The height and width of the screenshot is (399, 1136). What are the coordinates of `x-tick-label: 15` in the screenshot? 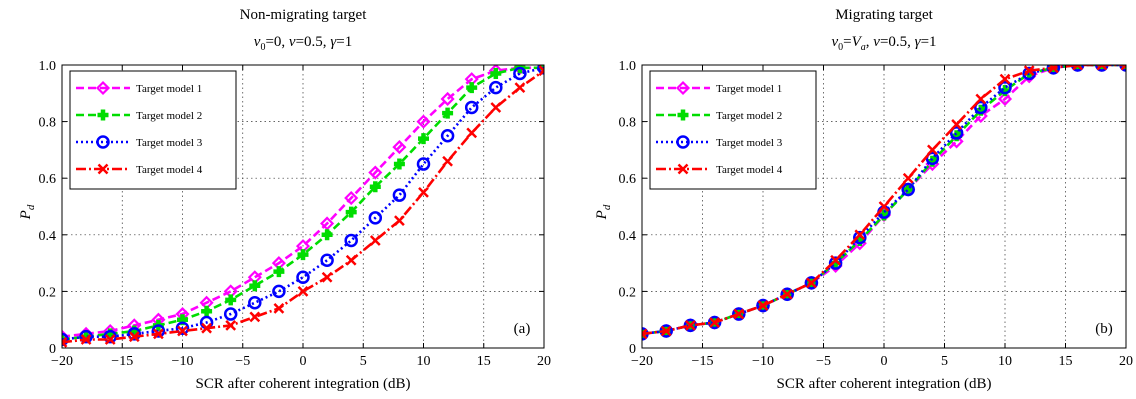 It's located at (1066, 361).